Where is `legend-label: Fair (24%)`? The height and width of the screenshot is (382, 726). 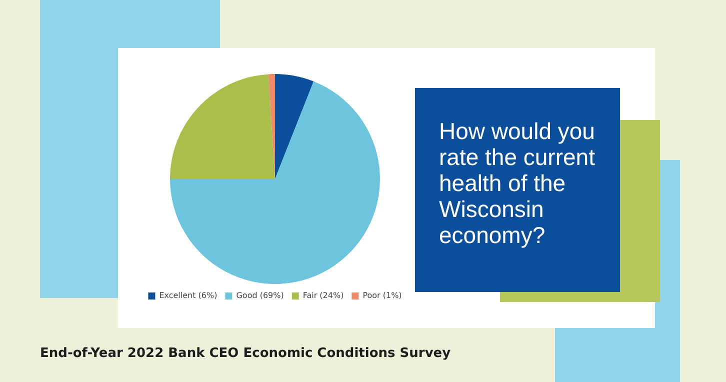 legend-label: Fair (24%) is located at coordinates (323, 295).